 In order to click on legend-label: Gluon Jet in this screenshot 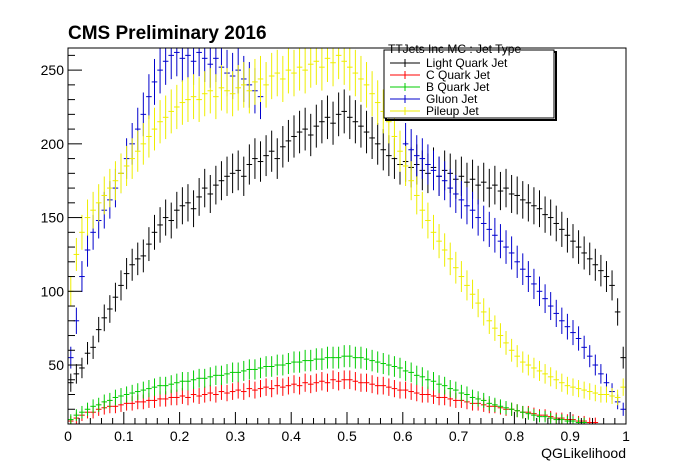, I will do `click(452, 99)`.